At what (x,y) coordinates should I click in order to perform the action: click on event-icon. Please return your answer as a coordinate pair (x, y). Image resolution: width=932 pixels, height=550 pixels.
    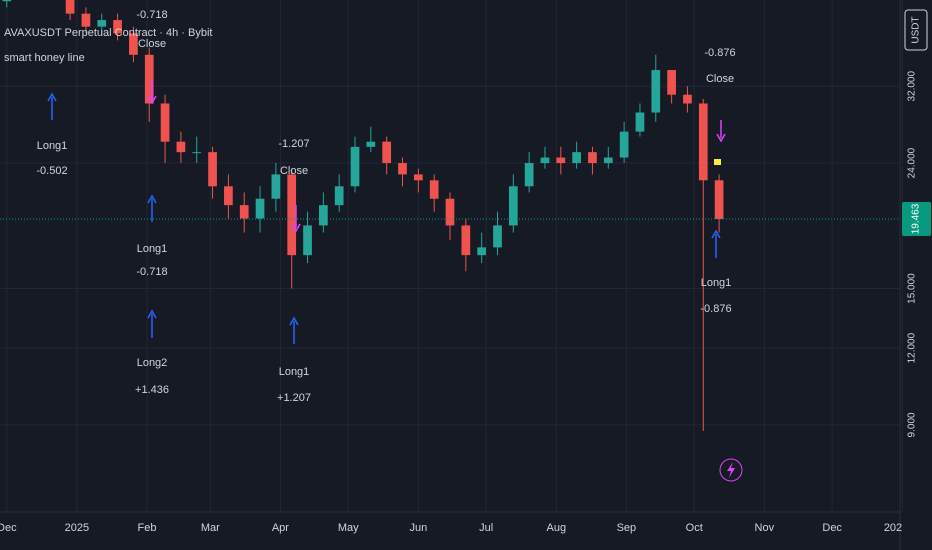
    Looking at the image, I should click on (731, 470).